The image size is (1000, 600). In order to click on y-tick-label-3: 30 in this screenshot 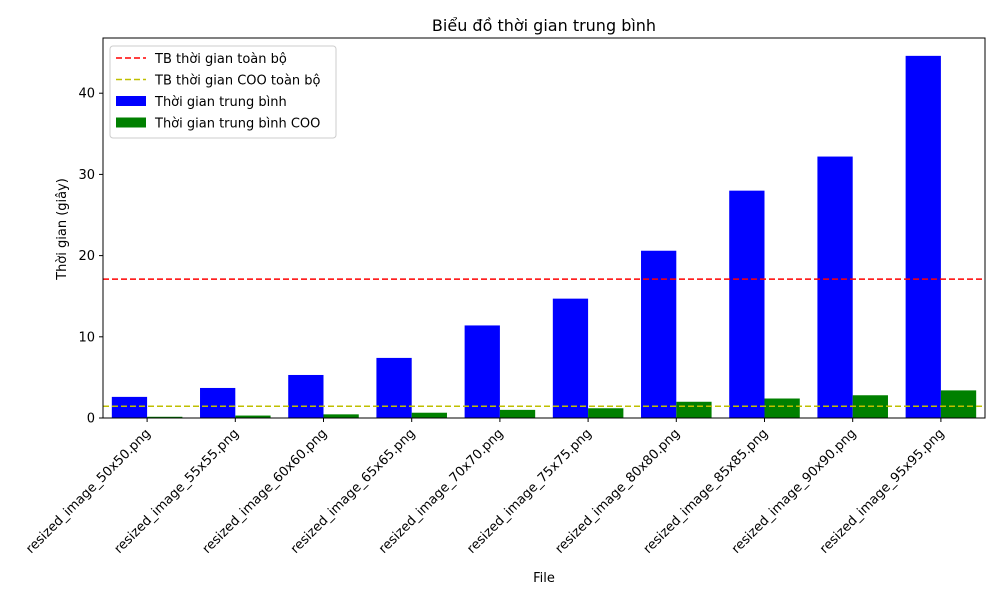, I will do `click(86, 175)`.